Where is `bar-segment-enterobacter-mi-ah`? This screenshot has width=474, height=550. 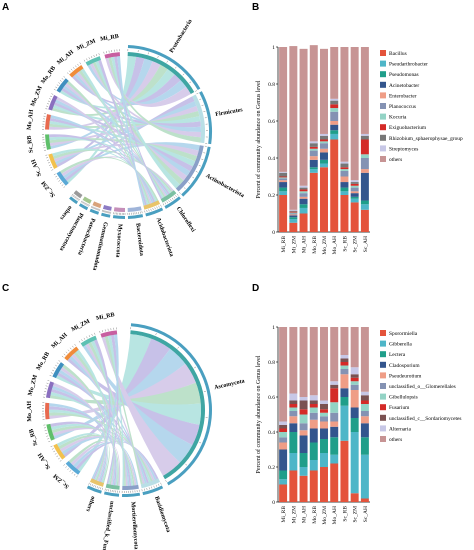
bar-segment-enterobacter-mi-ah is located at coordinates (303, 197).